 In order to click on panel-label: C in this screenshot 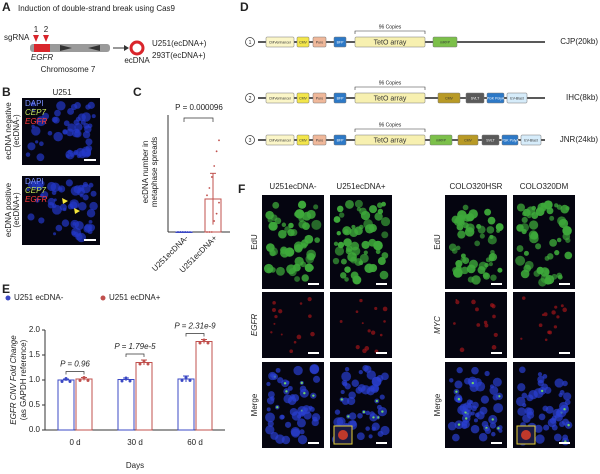, I will do `click(137, 92)`.